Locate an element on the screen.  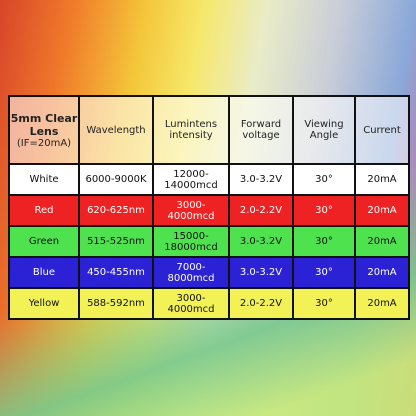
table-row: Blue 450-455nm 7000-8000mcd 3.0-3.2V 30° 20mA is located at coordinates (209, 272).